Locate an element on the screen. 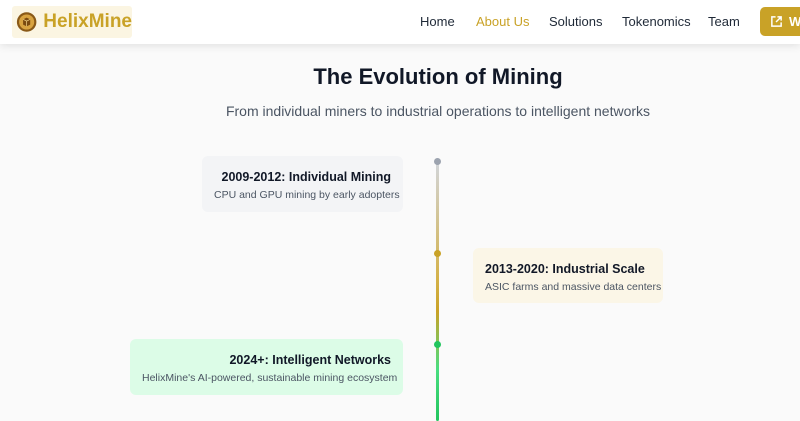 This screenshot has height=421, width=800. timeline-card-title: 2024+: Intelligent Networks is located at coordinates (310, 360).